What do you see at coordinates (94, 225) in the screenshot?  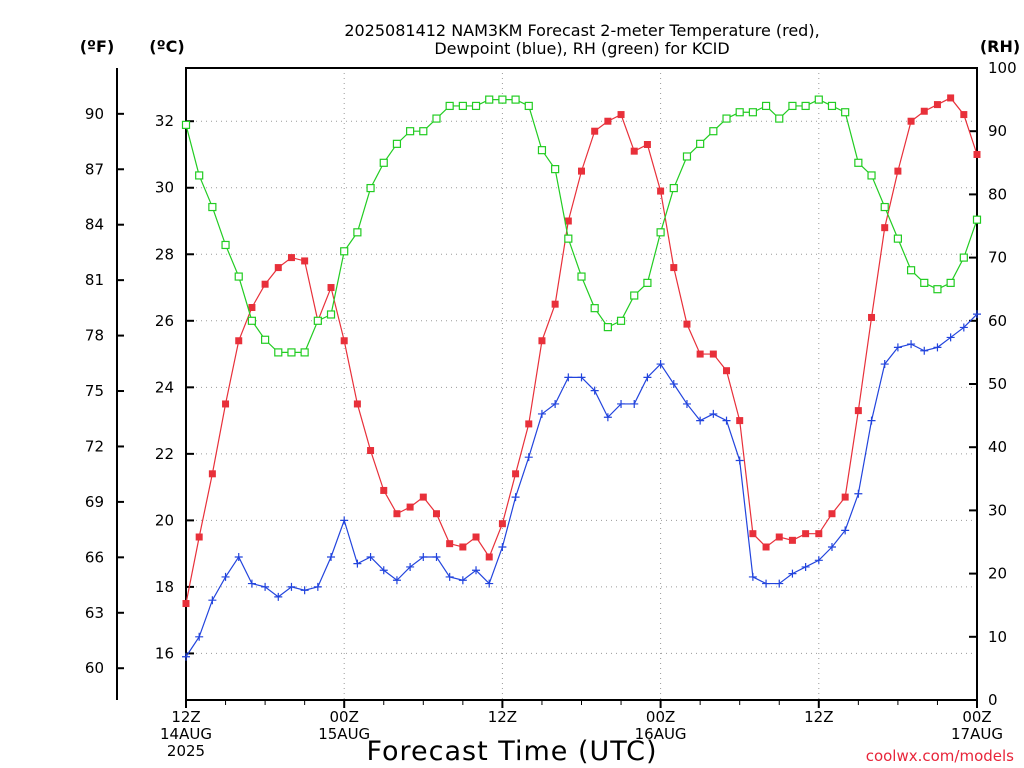 I see `fahrenheit-tick-label: 84` at bounding box center [94, 225].